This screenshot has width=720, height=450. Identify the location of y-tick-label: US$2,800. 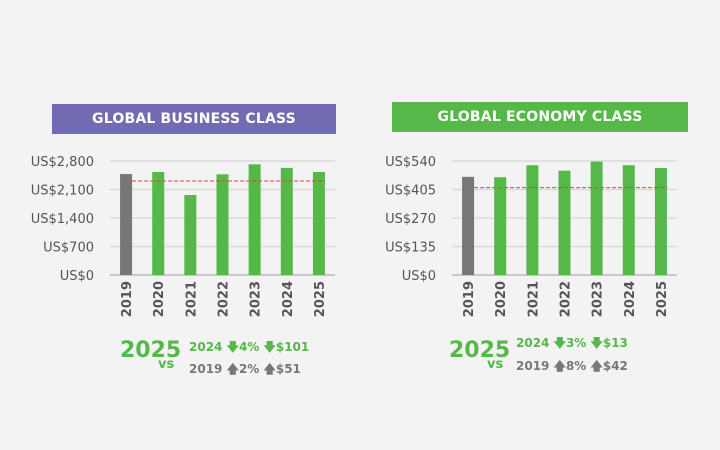
(62, 162).